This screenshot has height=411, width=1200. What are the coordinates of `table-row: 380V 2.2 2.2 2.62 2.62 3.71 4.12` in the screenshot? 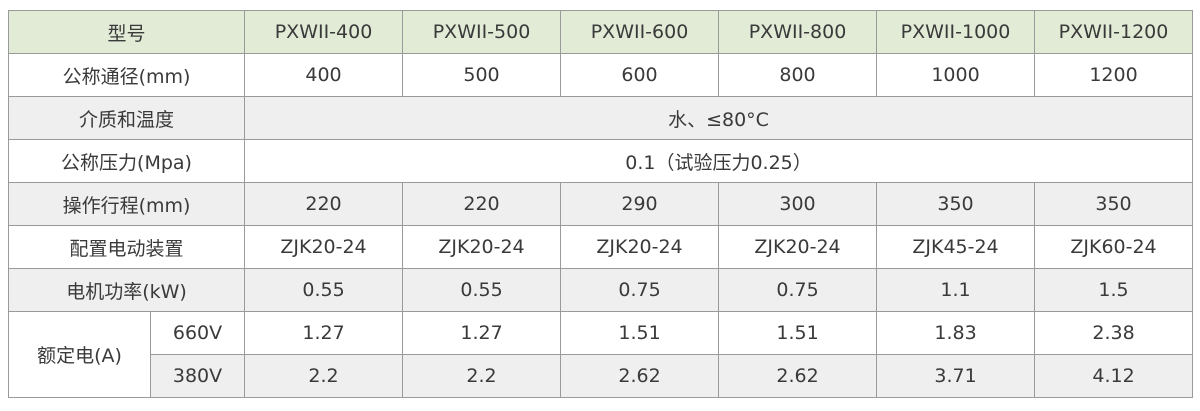 It's located at (601, 376).